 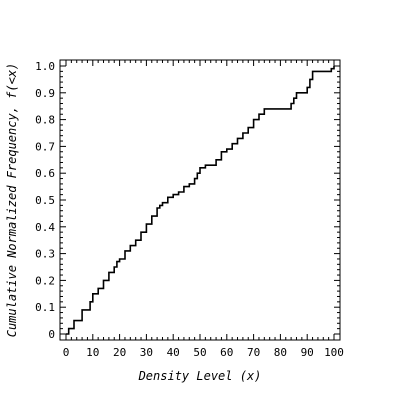 What do you see at coordinates (199, 352) in the screenshot?
I see `x-tick-label: 50` at bounding box center [199, 352].